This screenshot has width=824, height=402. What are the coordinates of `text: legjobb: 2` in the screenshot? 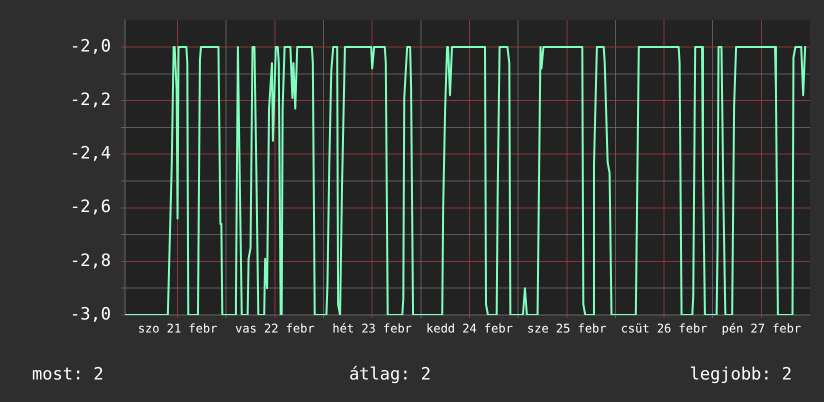 It's located at (741, 374).